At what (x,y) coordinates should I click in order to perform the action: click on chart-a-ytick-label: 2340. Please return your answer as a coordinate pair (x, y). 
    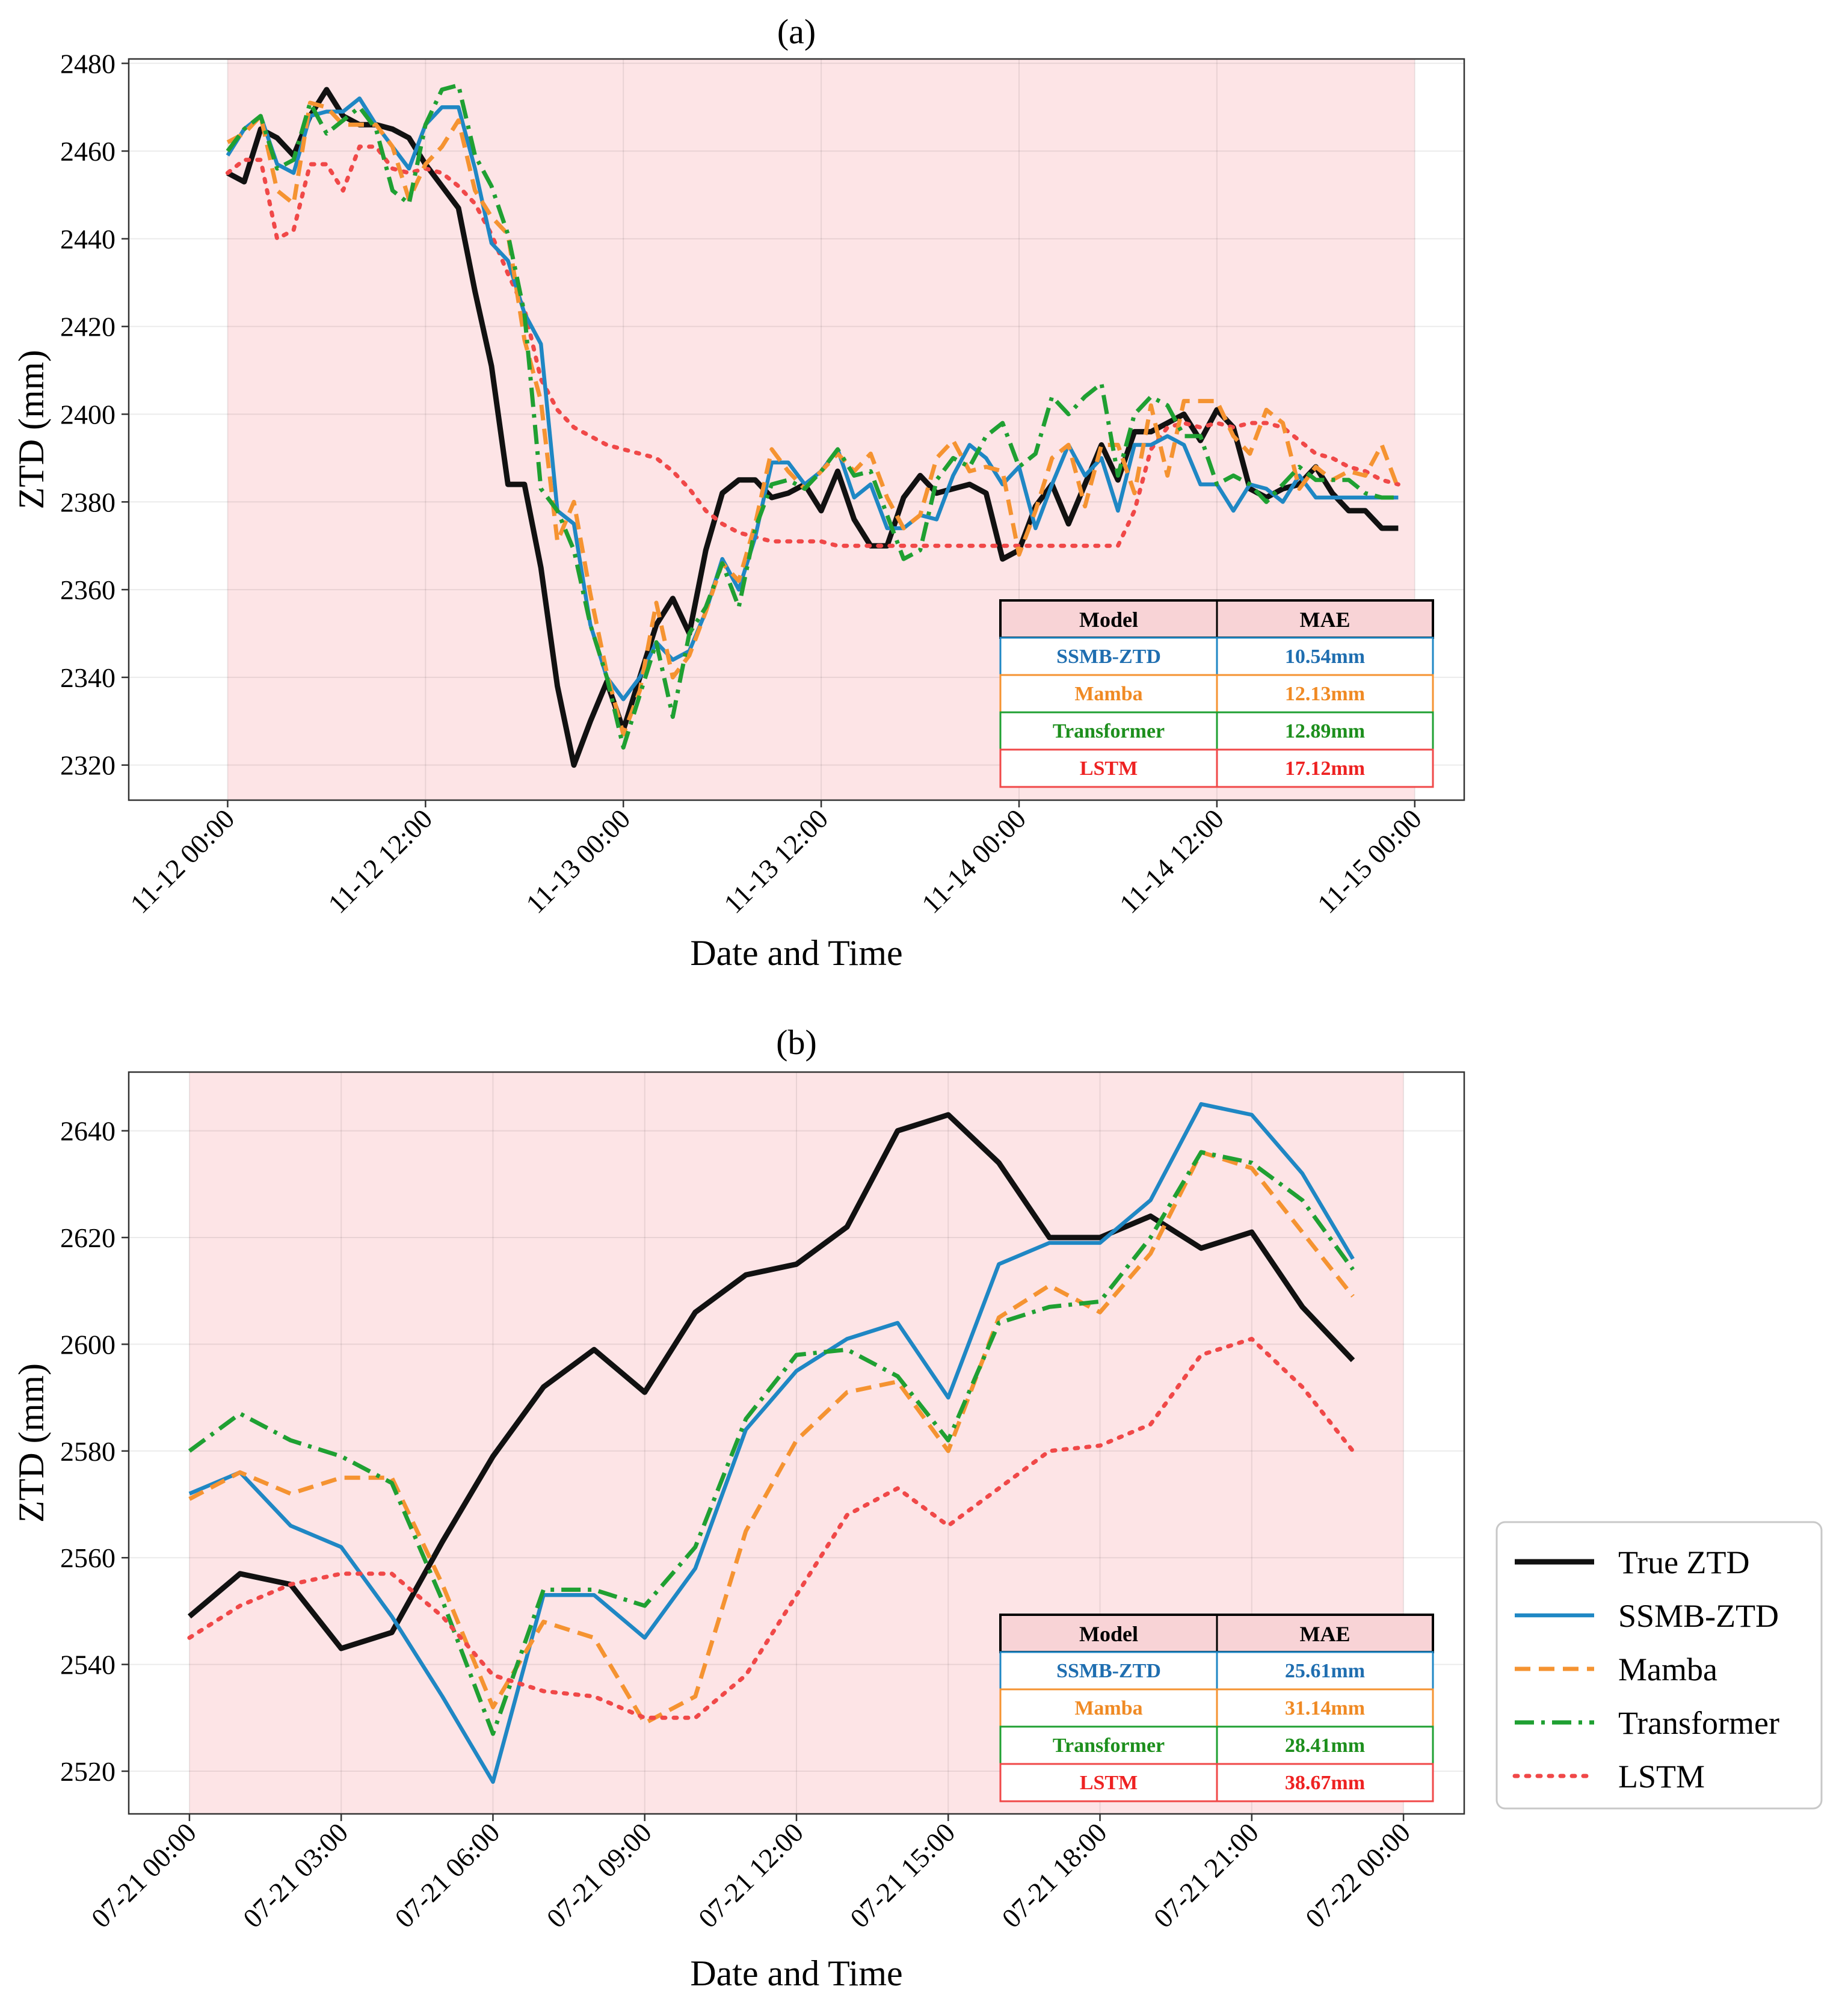
    Looking at the image, I should click on (88, 678).